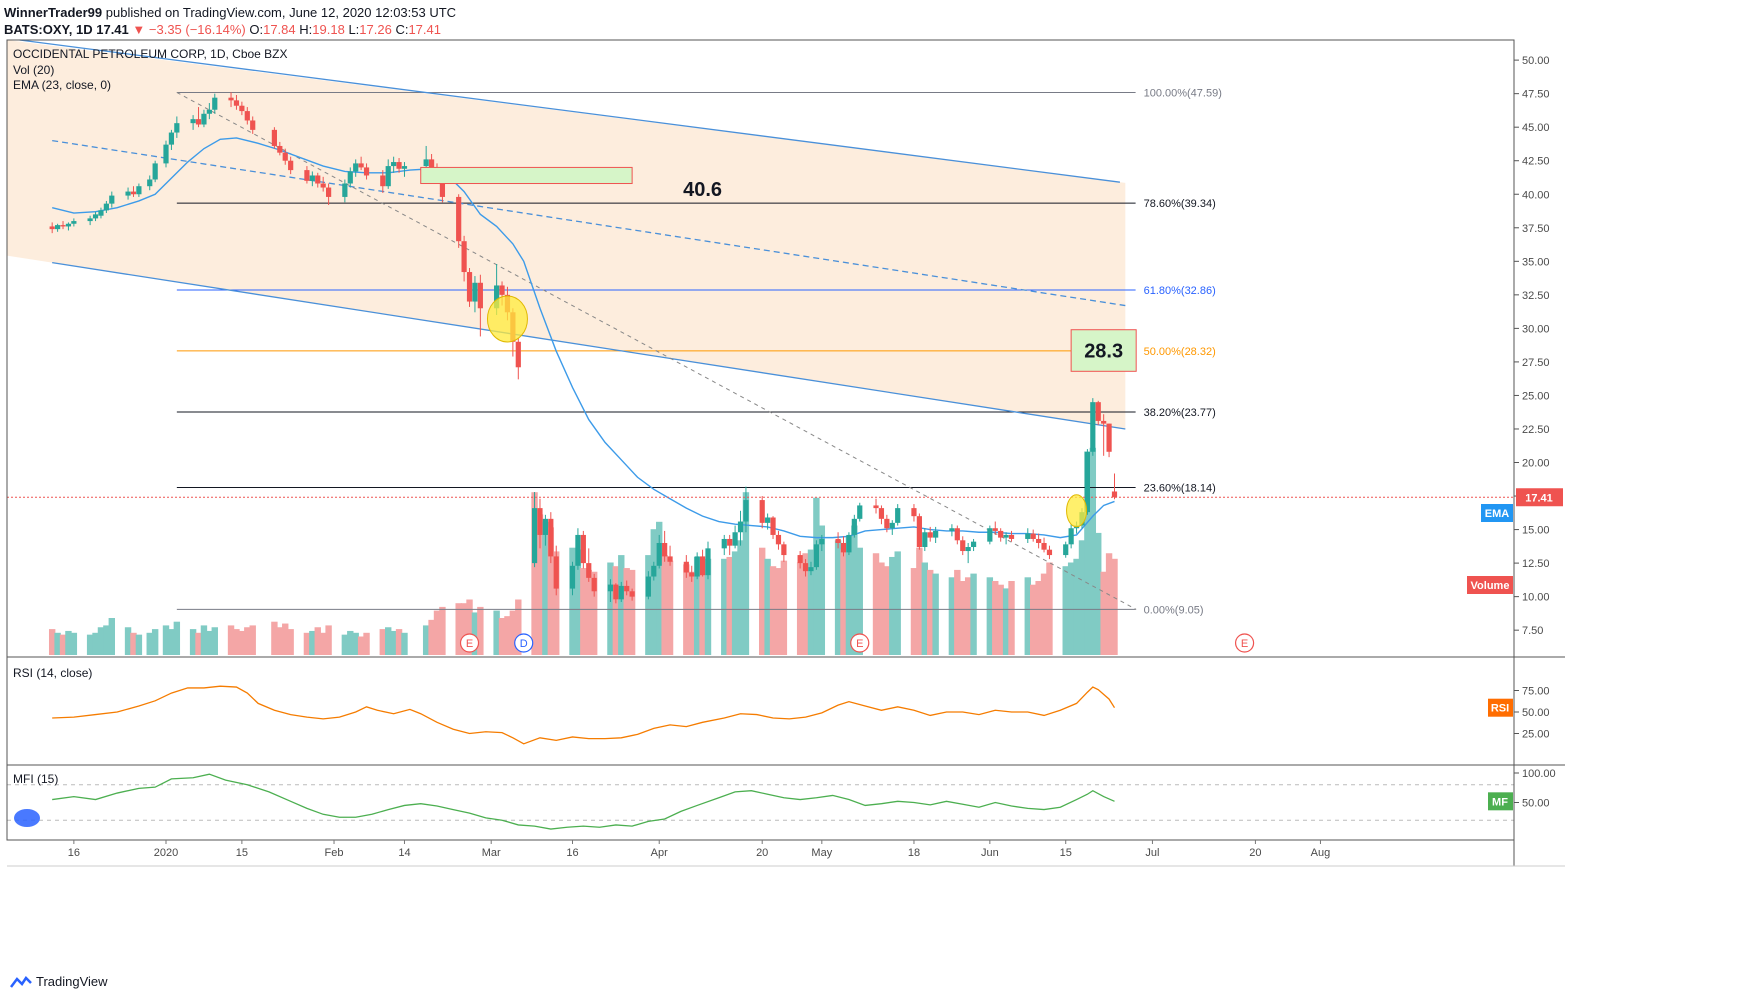  What do you see at coordinates (53, 12) in the screenshot?
I see `author-name: WinnerTrader99` at bounding box center [53, 12].